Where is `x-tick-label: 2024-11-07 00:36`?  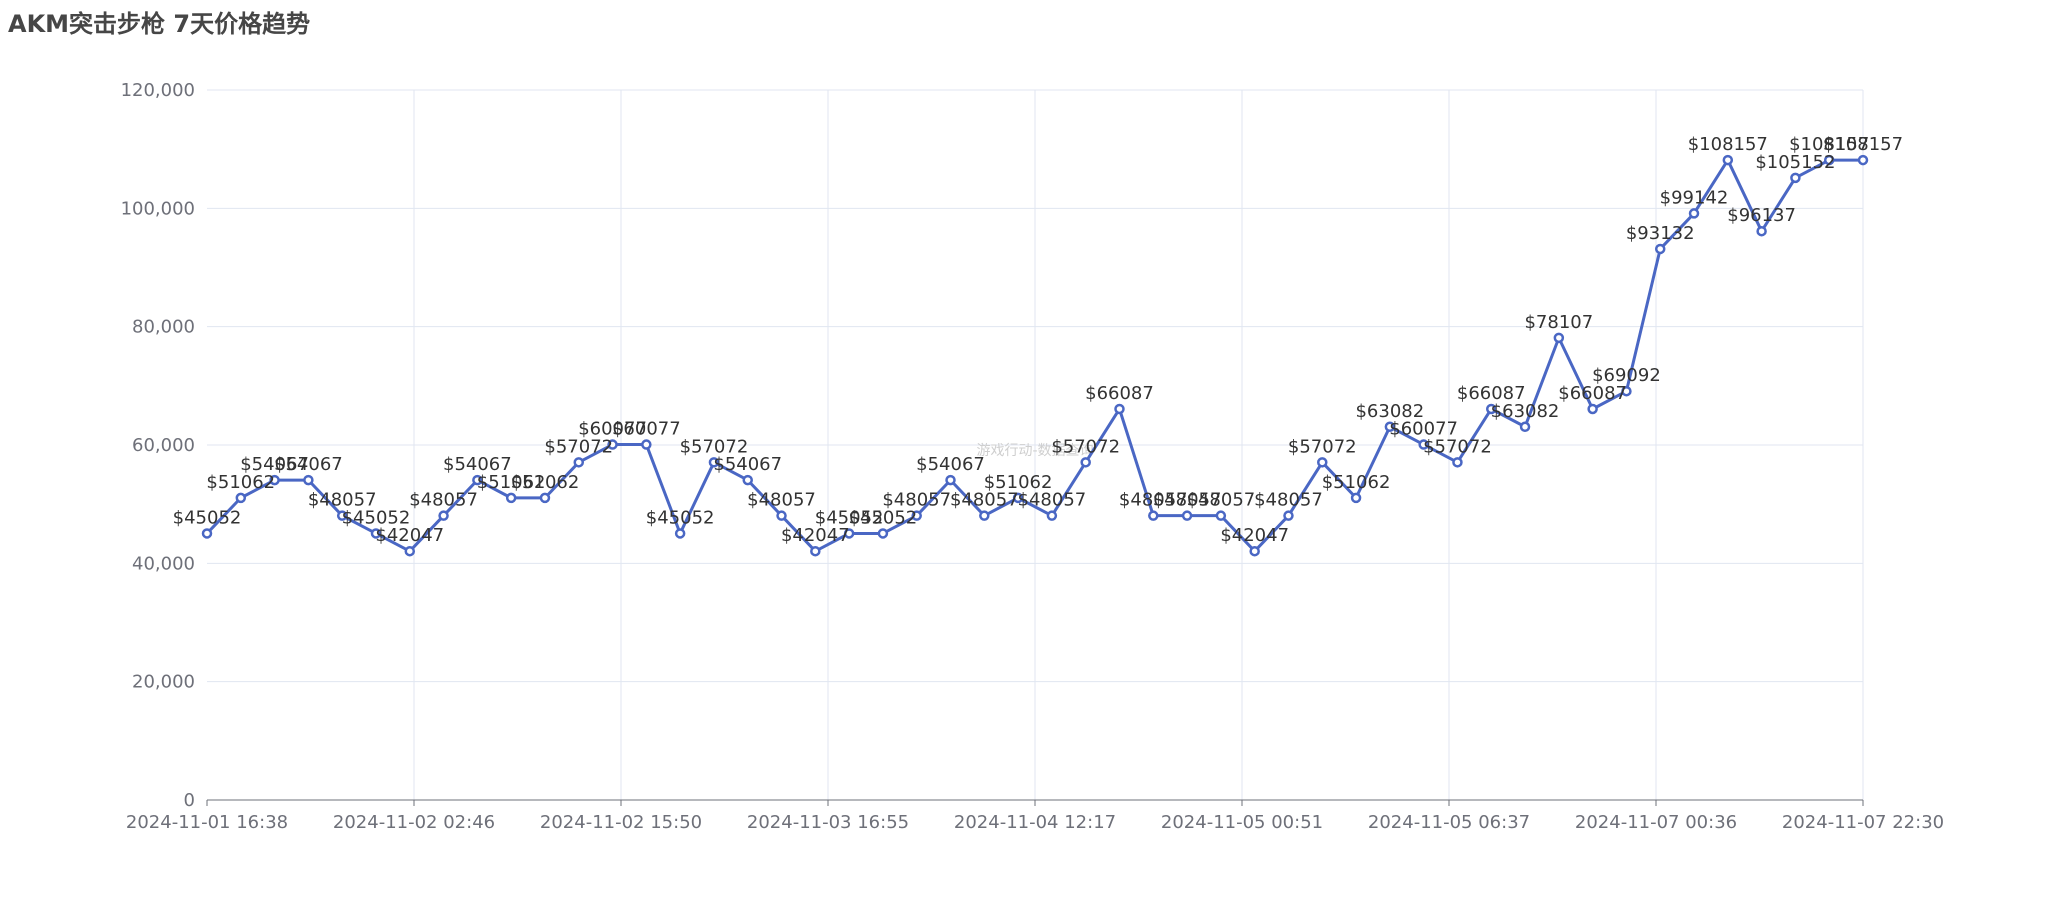 x-tick-label: 2024-11-07 00:36 is located at coordinates (1656, 822).